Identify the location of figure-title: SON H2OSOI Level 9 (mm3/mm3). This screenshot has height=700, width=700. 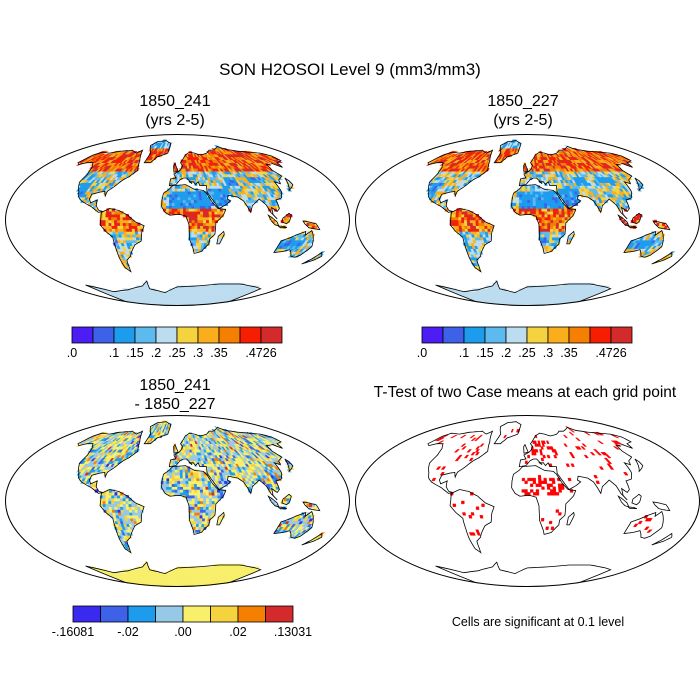
(350, 69).